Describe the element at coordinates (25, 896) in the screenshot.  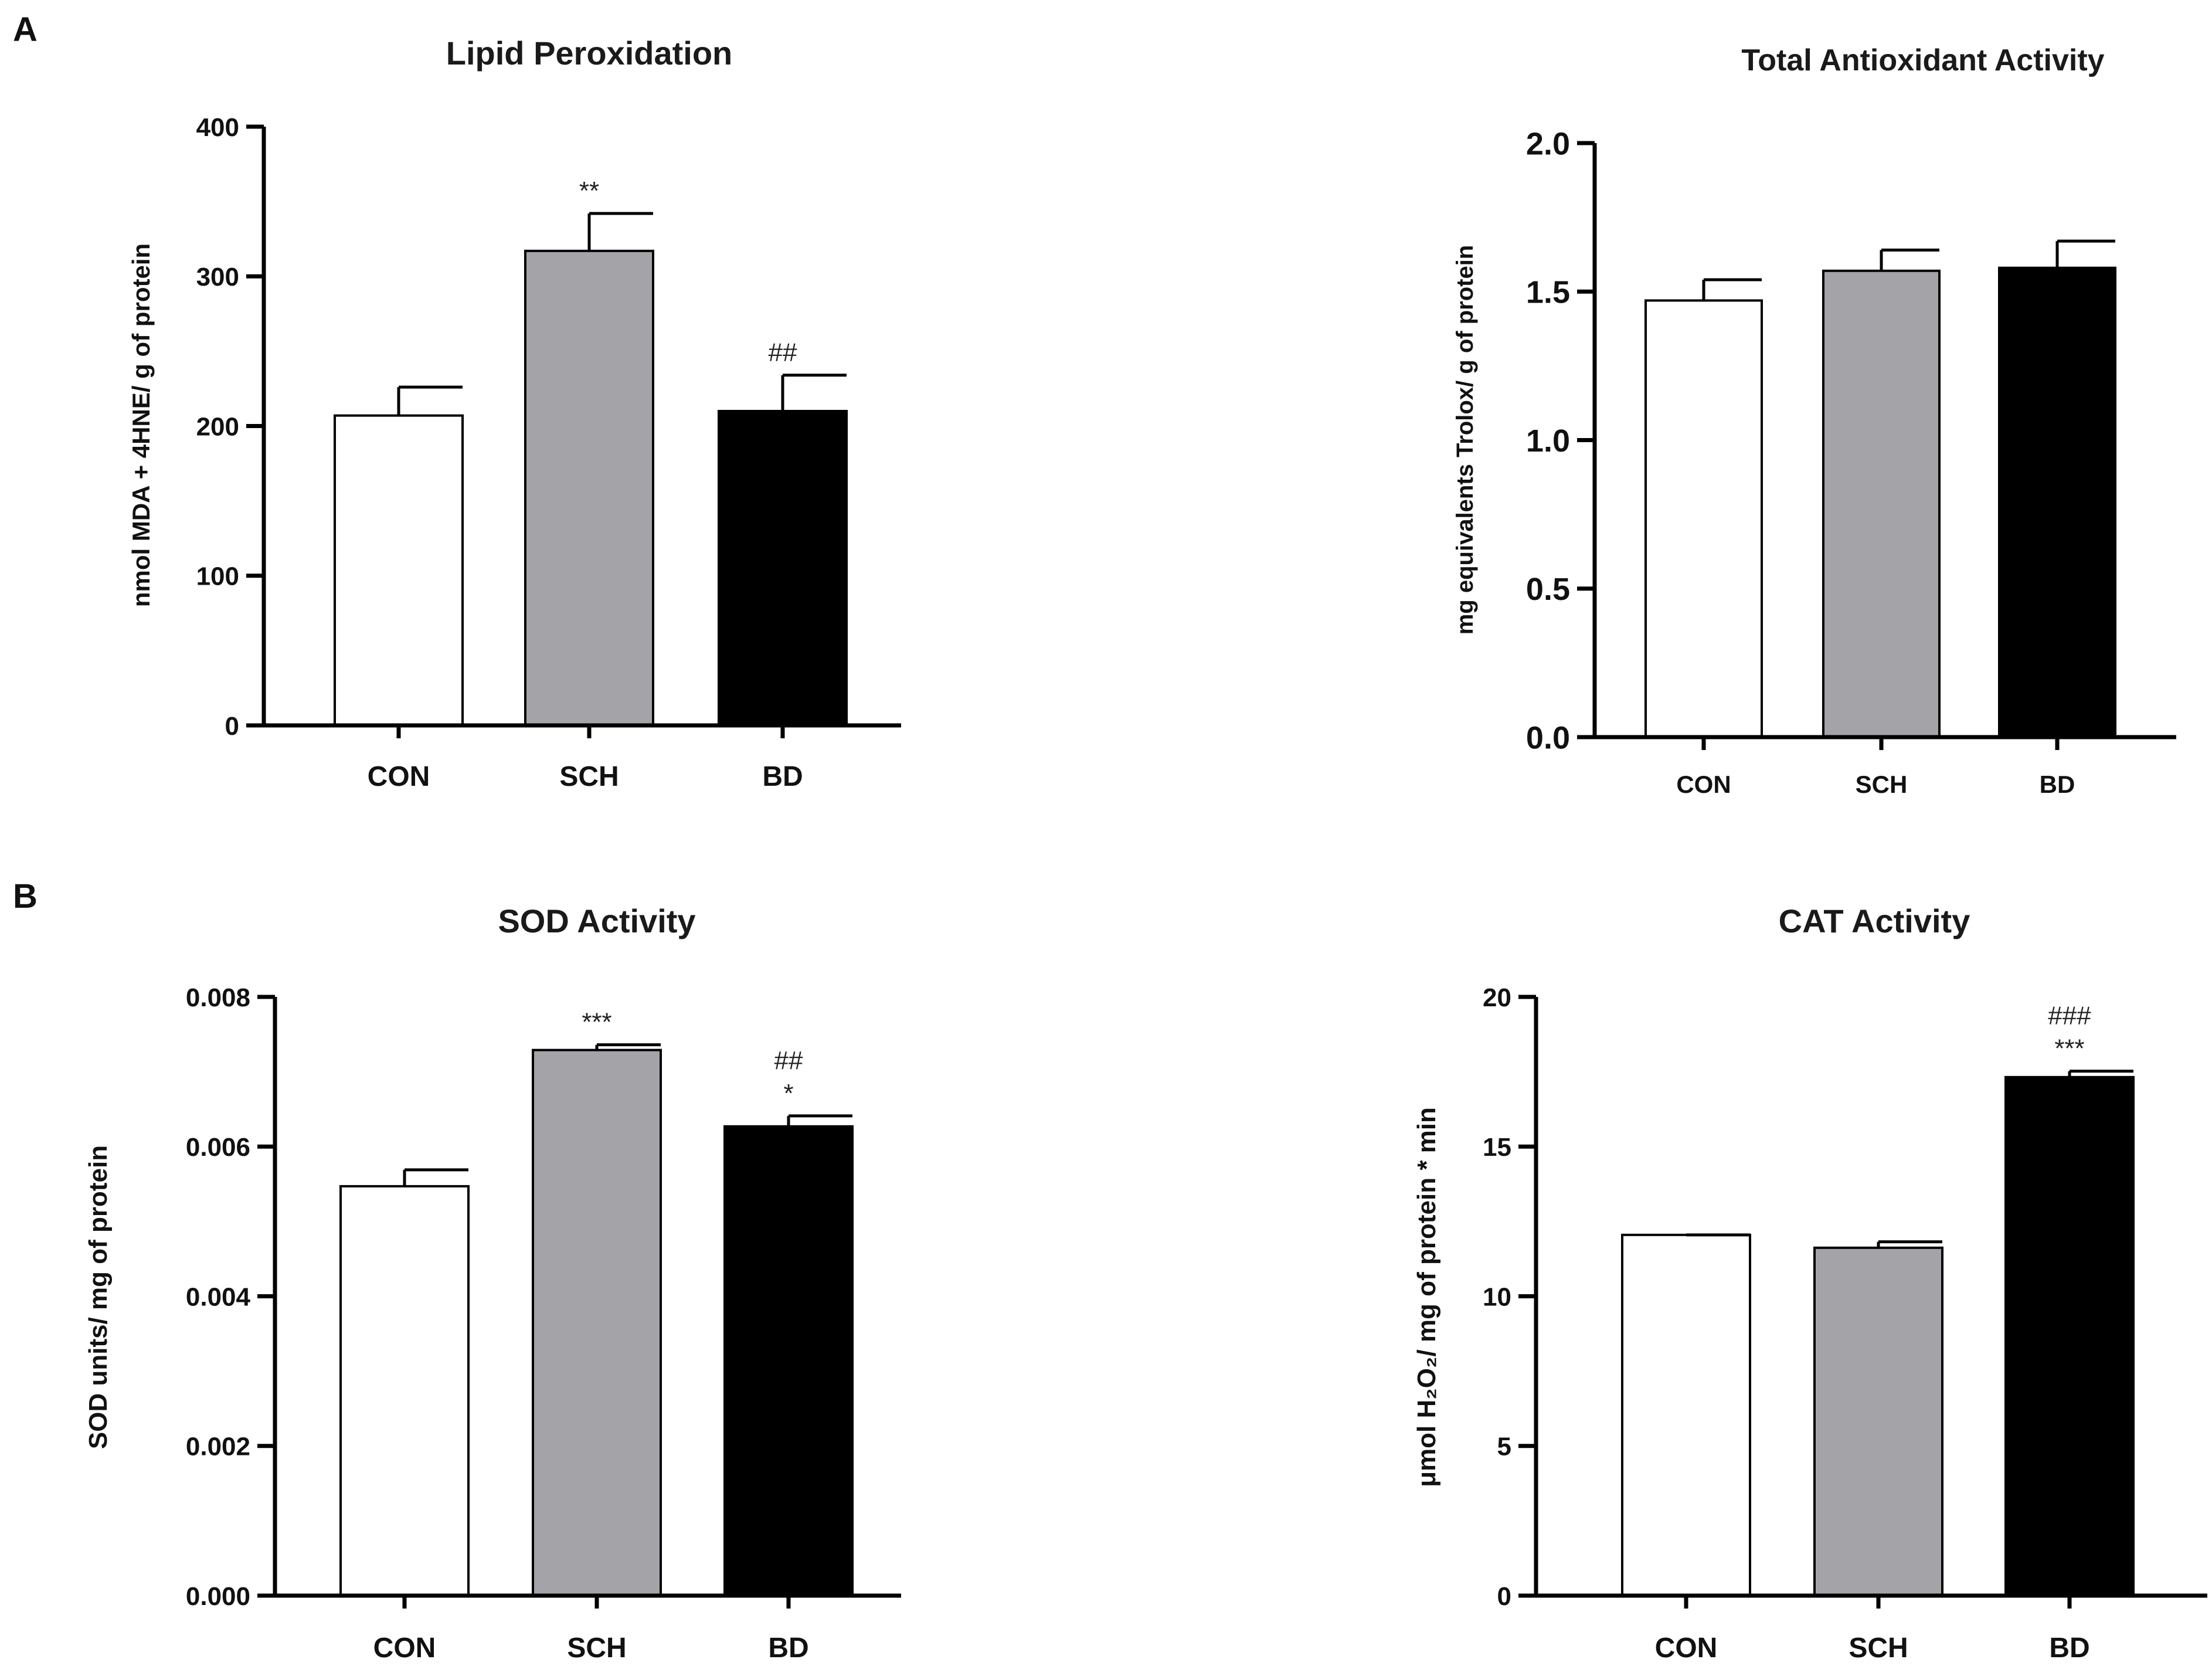
I see `panel-label-b: B` at that location.